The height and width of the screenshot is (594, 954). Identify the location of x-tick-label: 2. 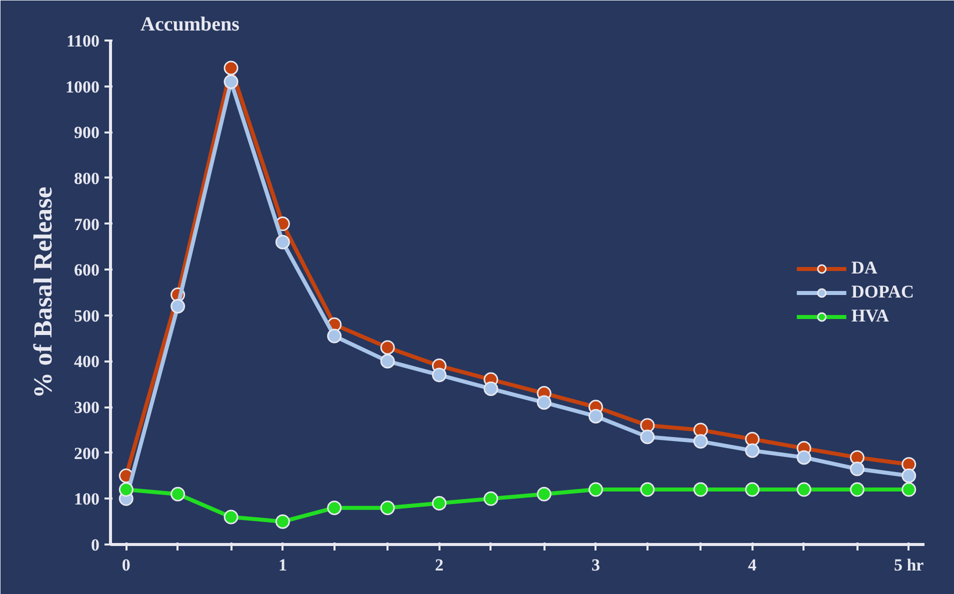
(439, 565).